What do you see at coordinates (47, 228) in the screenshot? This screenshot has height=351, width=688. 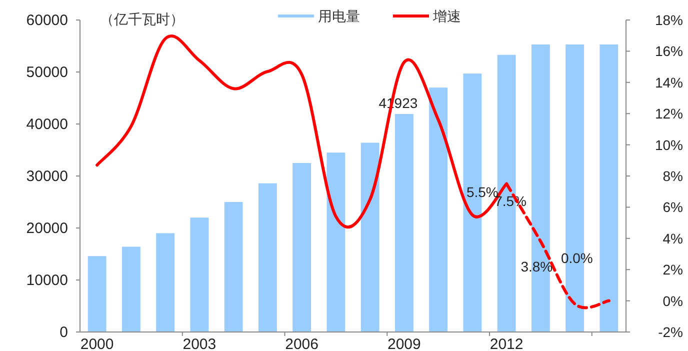 I see `y-tick-label: 20000` at bounding box center [47, 228].